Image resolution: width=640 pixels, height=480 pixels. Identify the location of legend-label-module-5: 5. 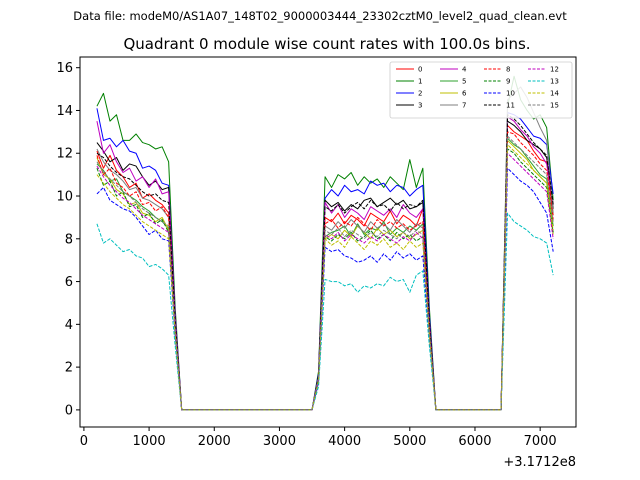
(464, 82).